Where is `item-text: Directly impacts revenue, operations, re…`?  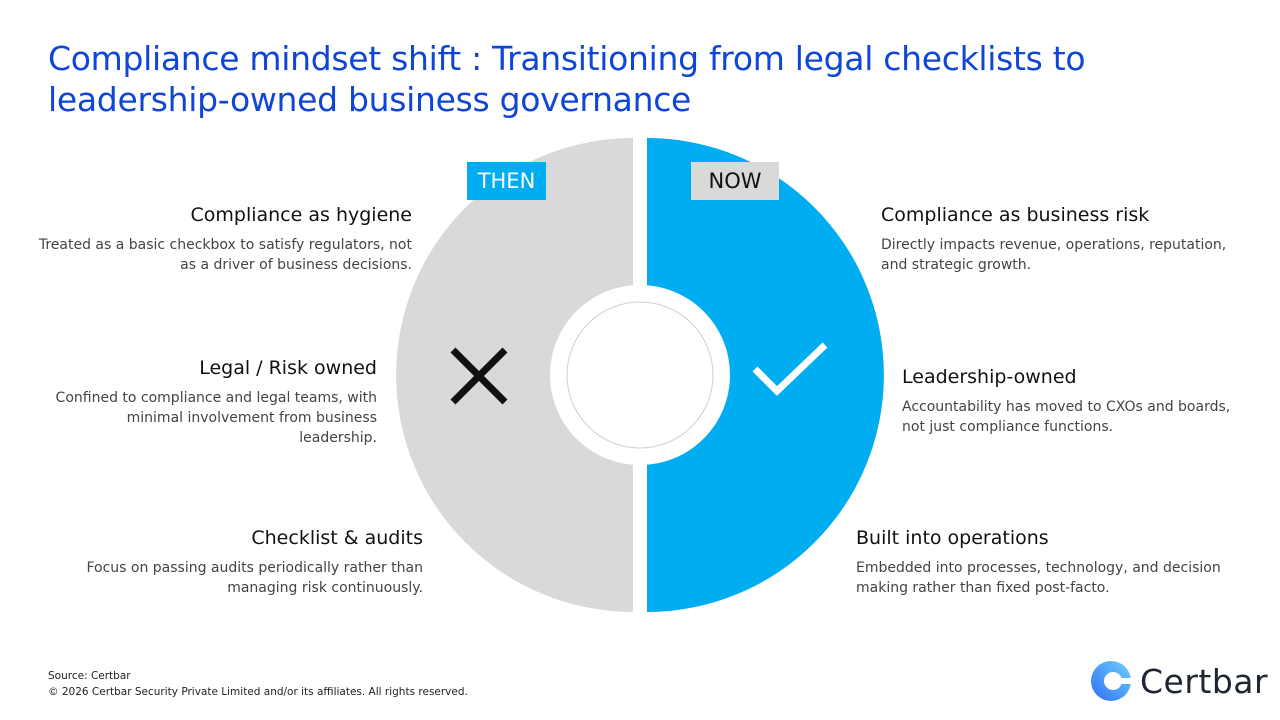 item-text: Directly impacts revenue, operations, re… is located at coordinates (1054, 255).